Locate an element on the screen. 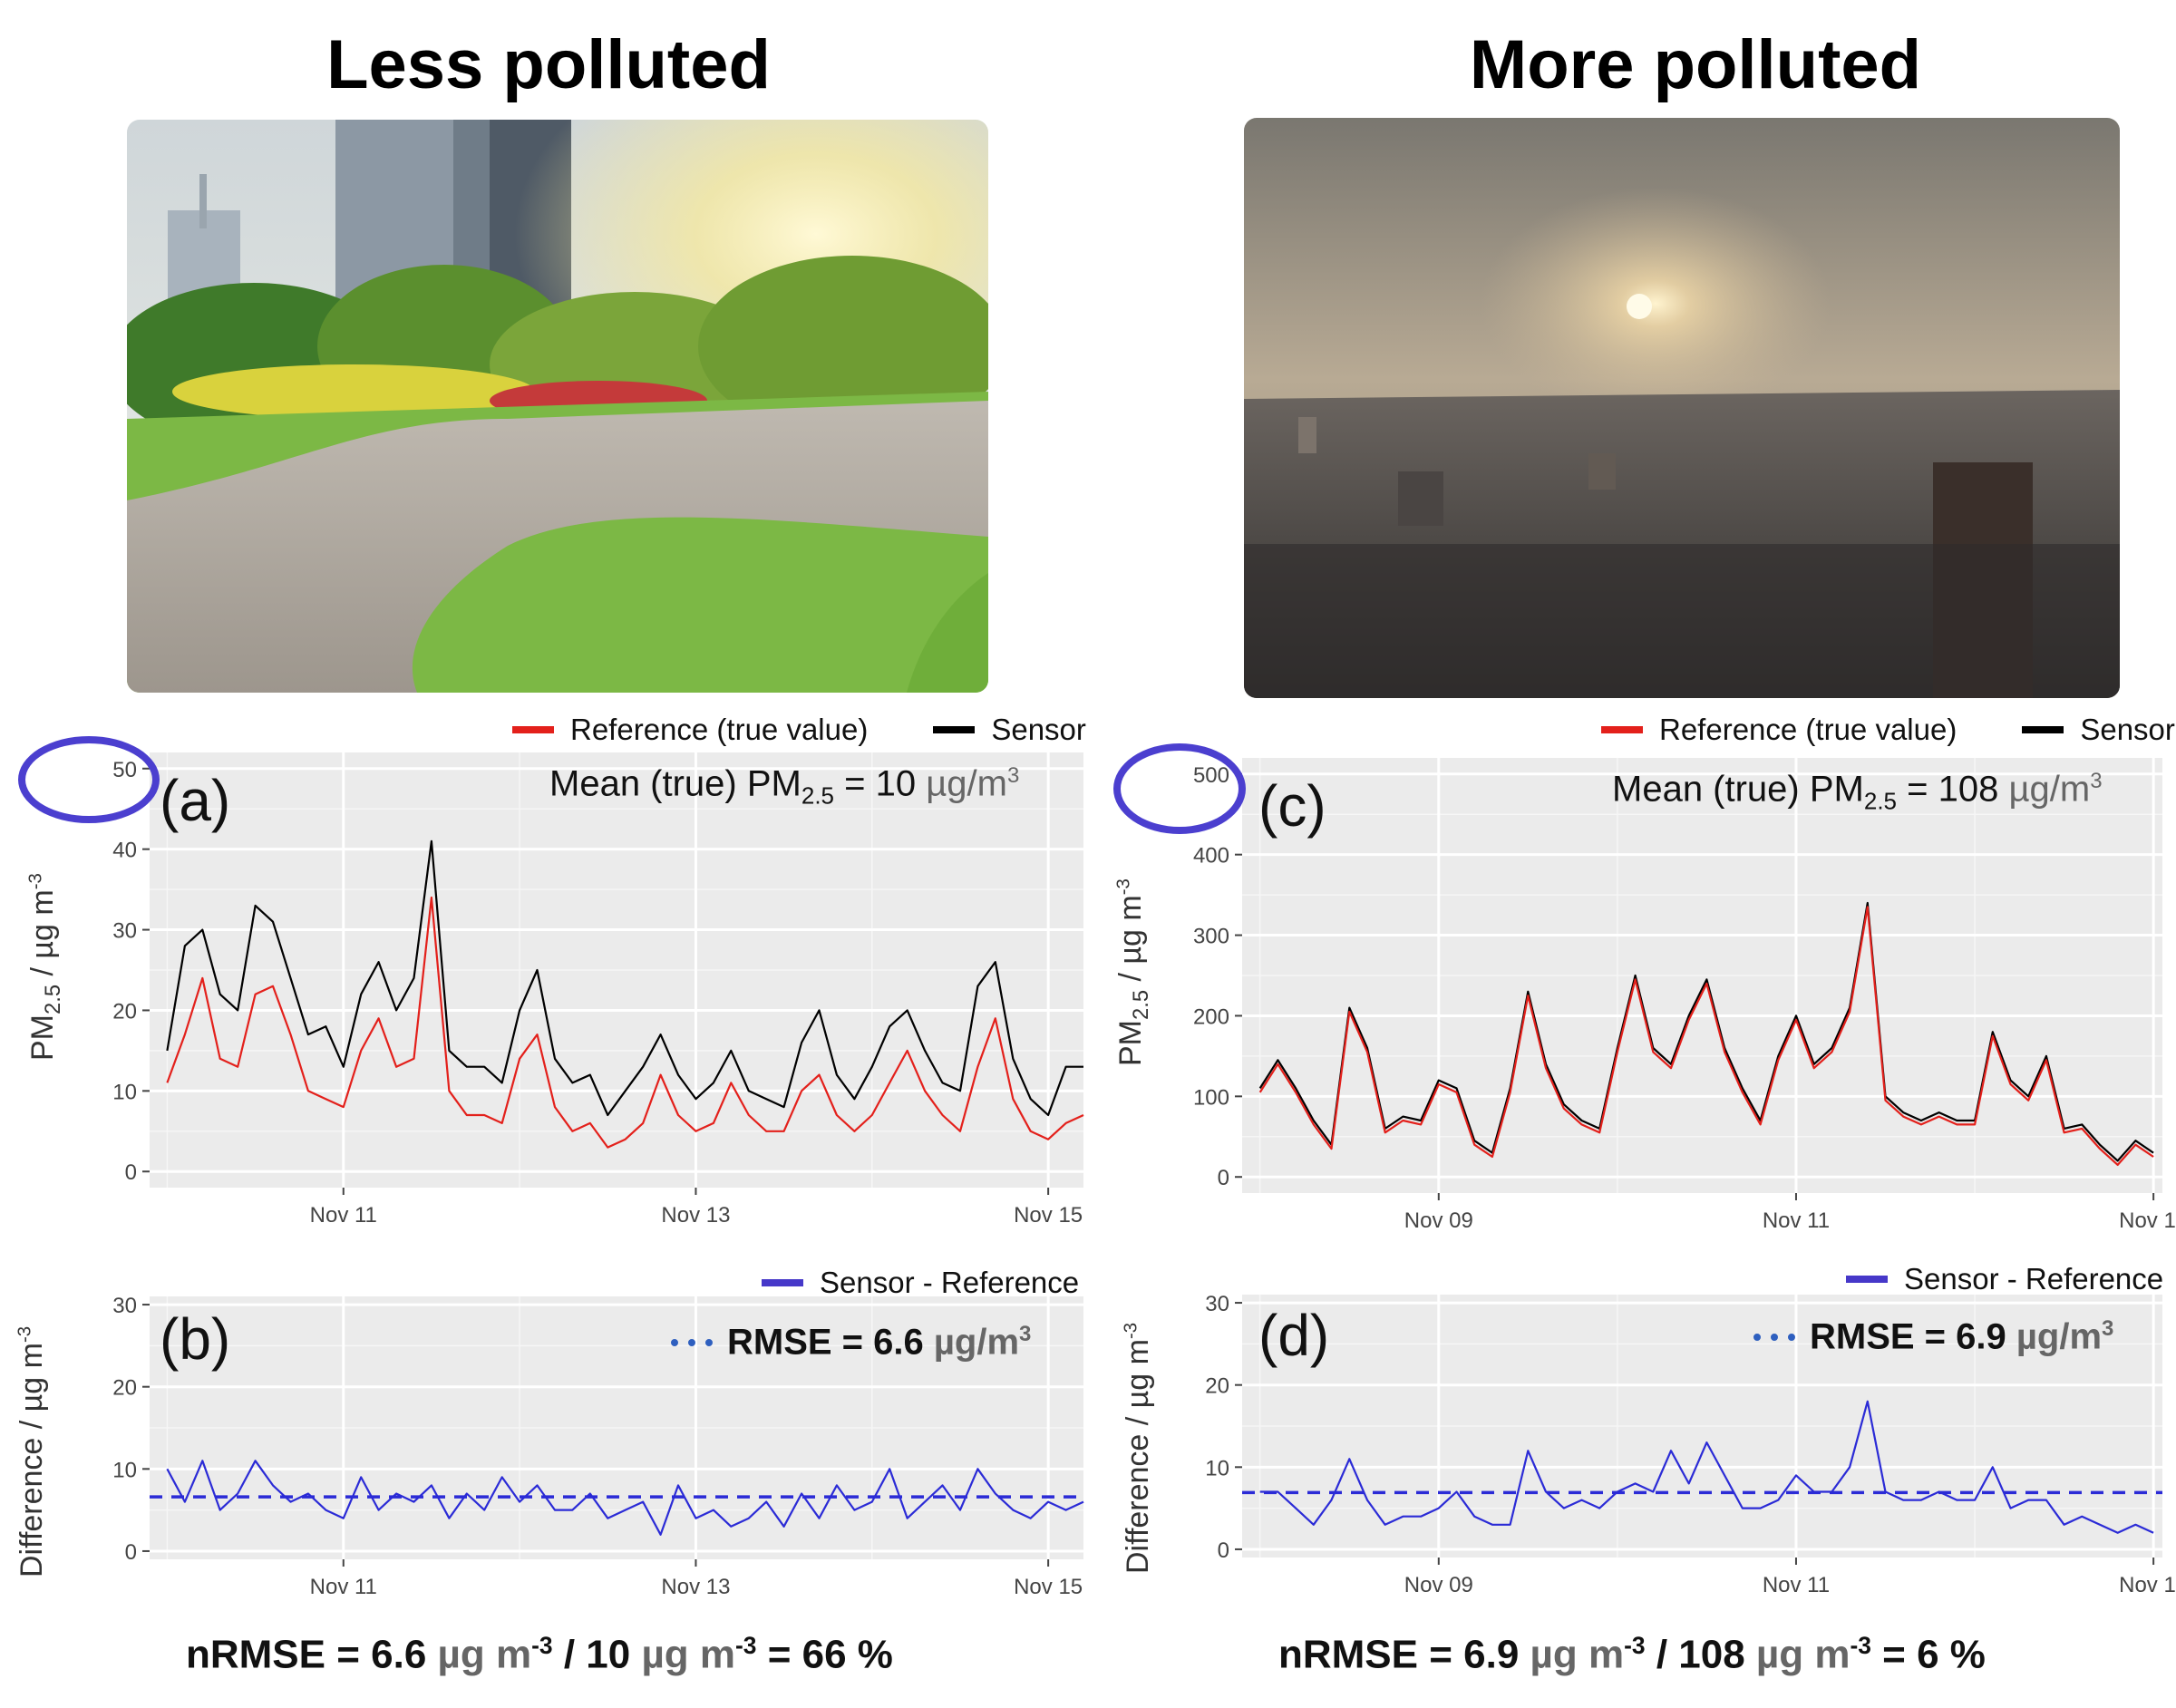 The image size is (2176, 1708). mean-stat-a: Mean (true) PM2.5 = 10 µg/m3 is located at coordinates (785, 786).